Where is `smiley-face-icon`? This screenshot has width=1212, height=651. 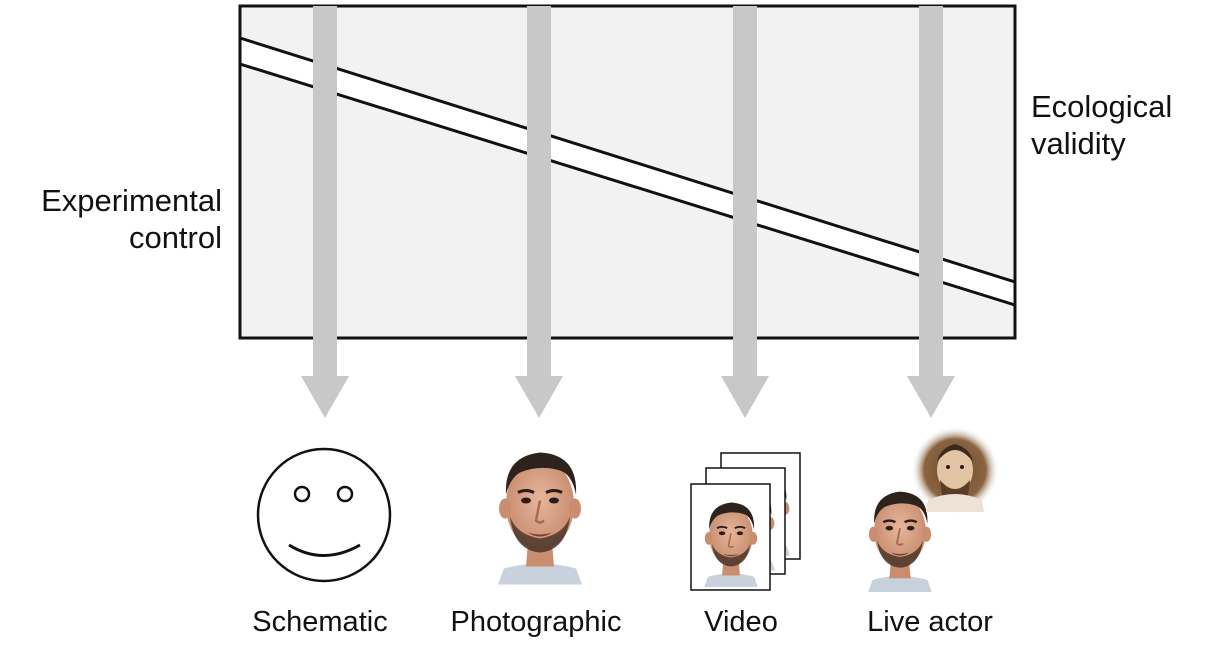
smiley-face-icon is located at coordinates (324, 515).